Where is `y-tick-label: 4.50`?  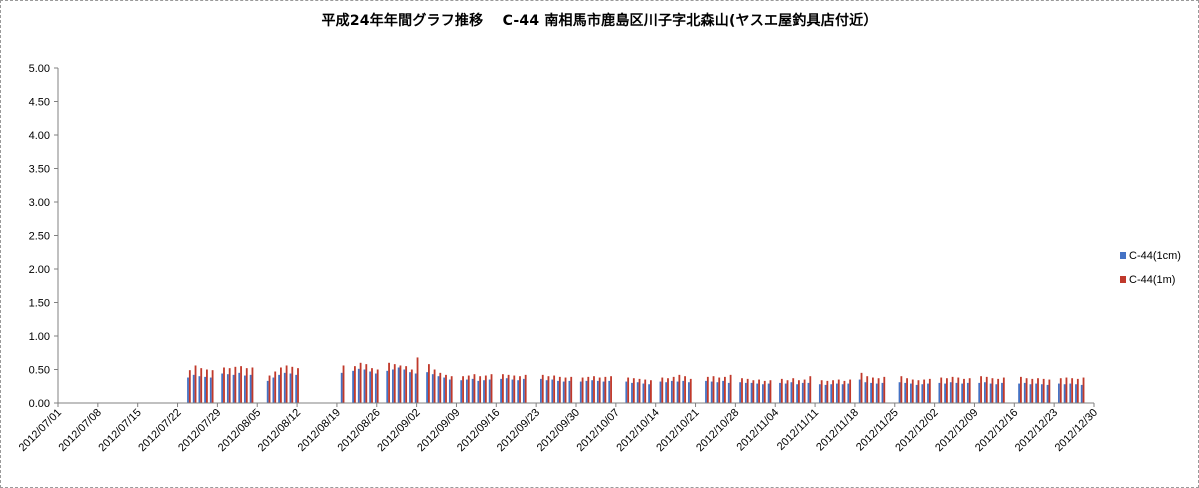
y-tick-label: 4.50 is located at coordinates (39, 103).